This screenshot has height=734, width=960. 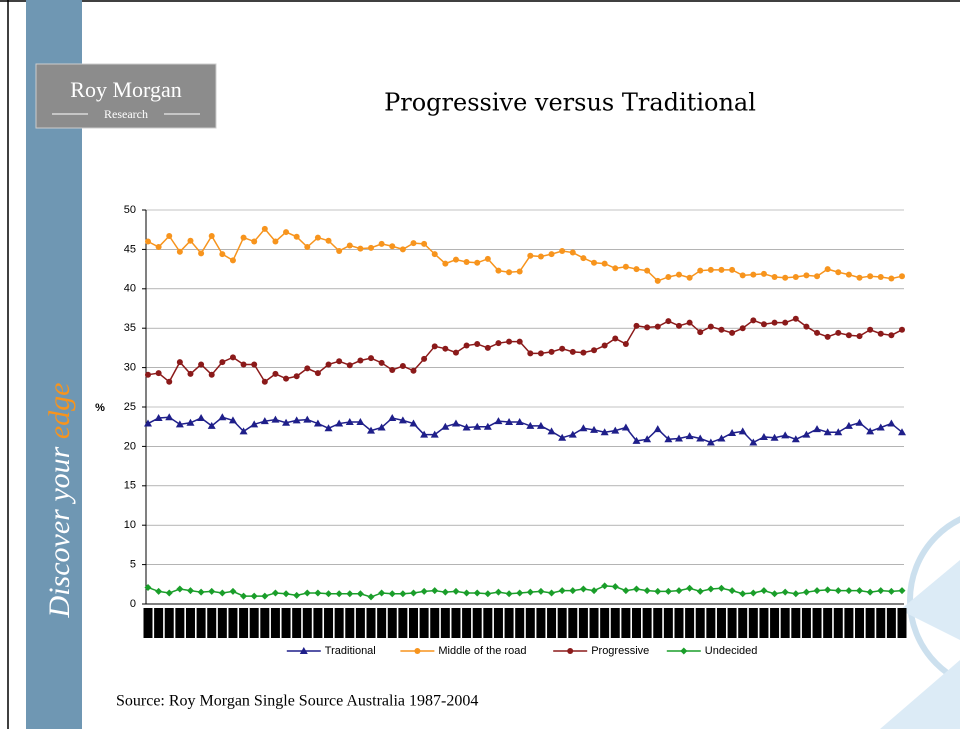 I want to click on y-tick-label: 50, so click(x=130, y=210).